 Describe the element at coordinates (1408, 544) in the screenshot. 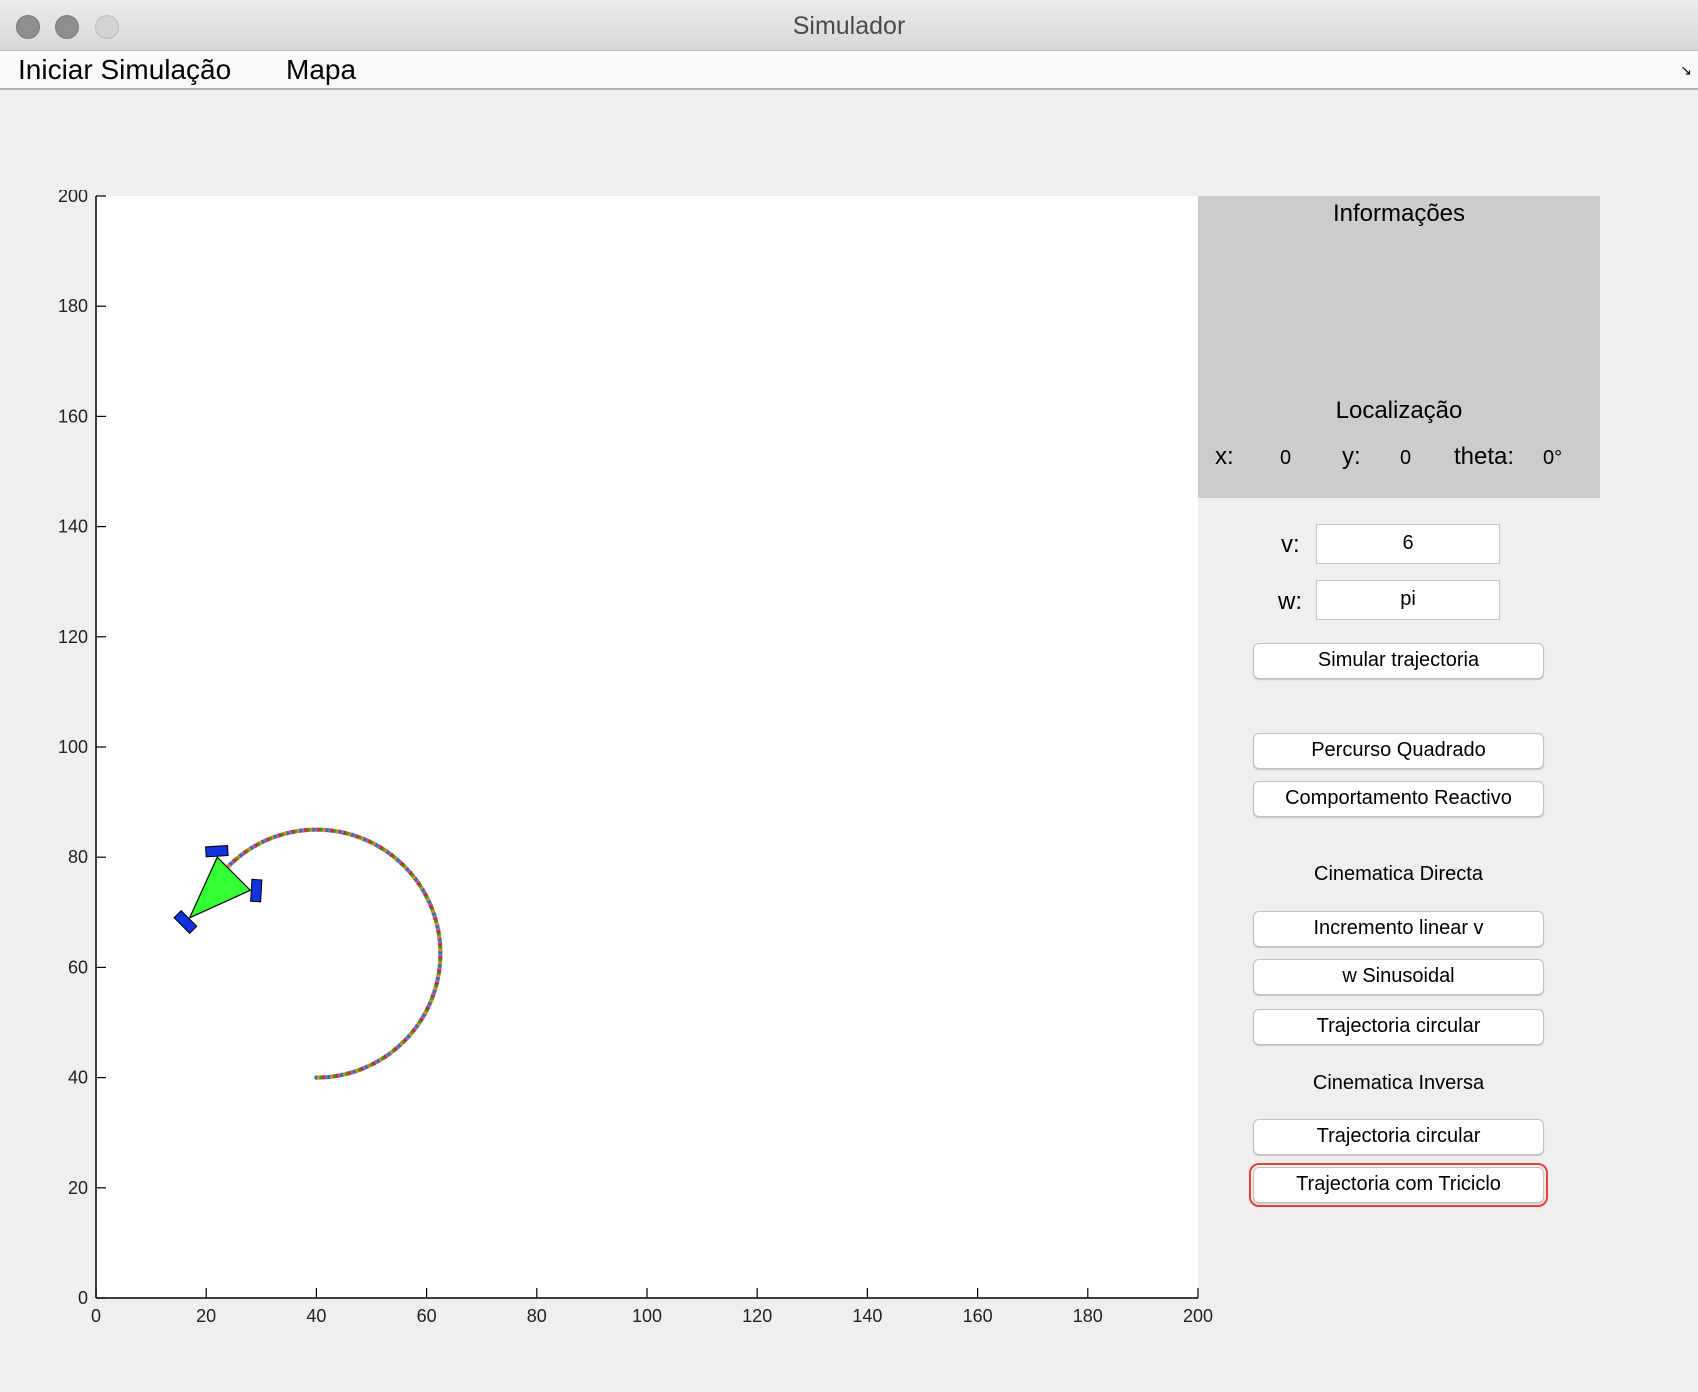

I see `v-input: 6` at that location.